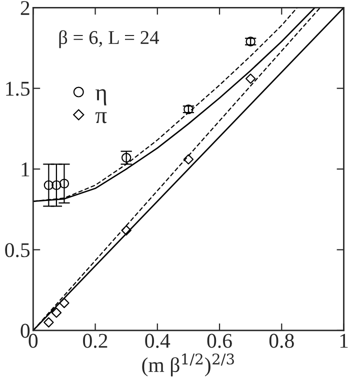 The image size is (349, 382). Describe the element at coordinates (25, 331) in the screenshot. I see `y-tick-label: 0` at that location.